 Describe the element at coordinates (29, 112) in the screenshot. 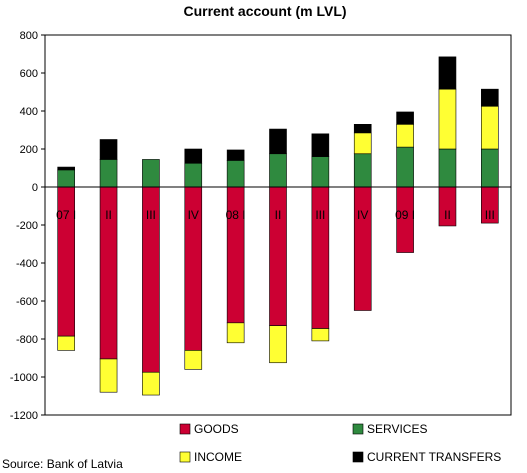

I see `y-tick-label: 400` at that location.